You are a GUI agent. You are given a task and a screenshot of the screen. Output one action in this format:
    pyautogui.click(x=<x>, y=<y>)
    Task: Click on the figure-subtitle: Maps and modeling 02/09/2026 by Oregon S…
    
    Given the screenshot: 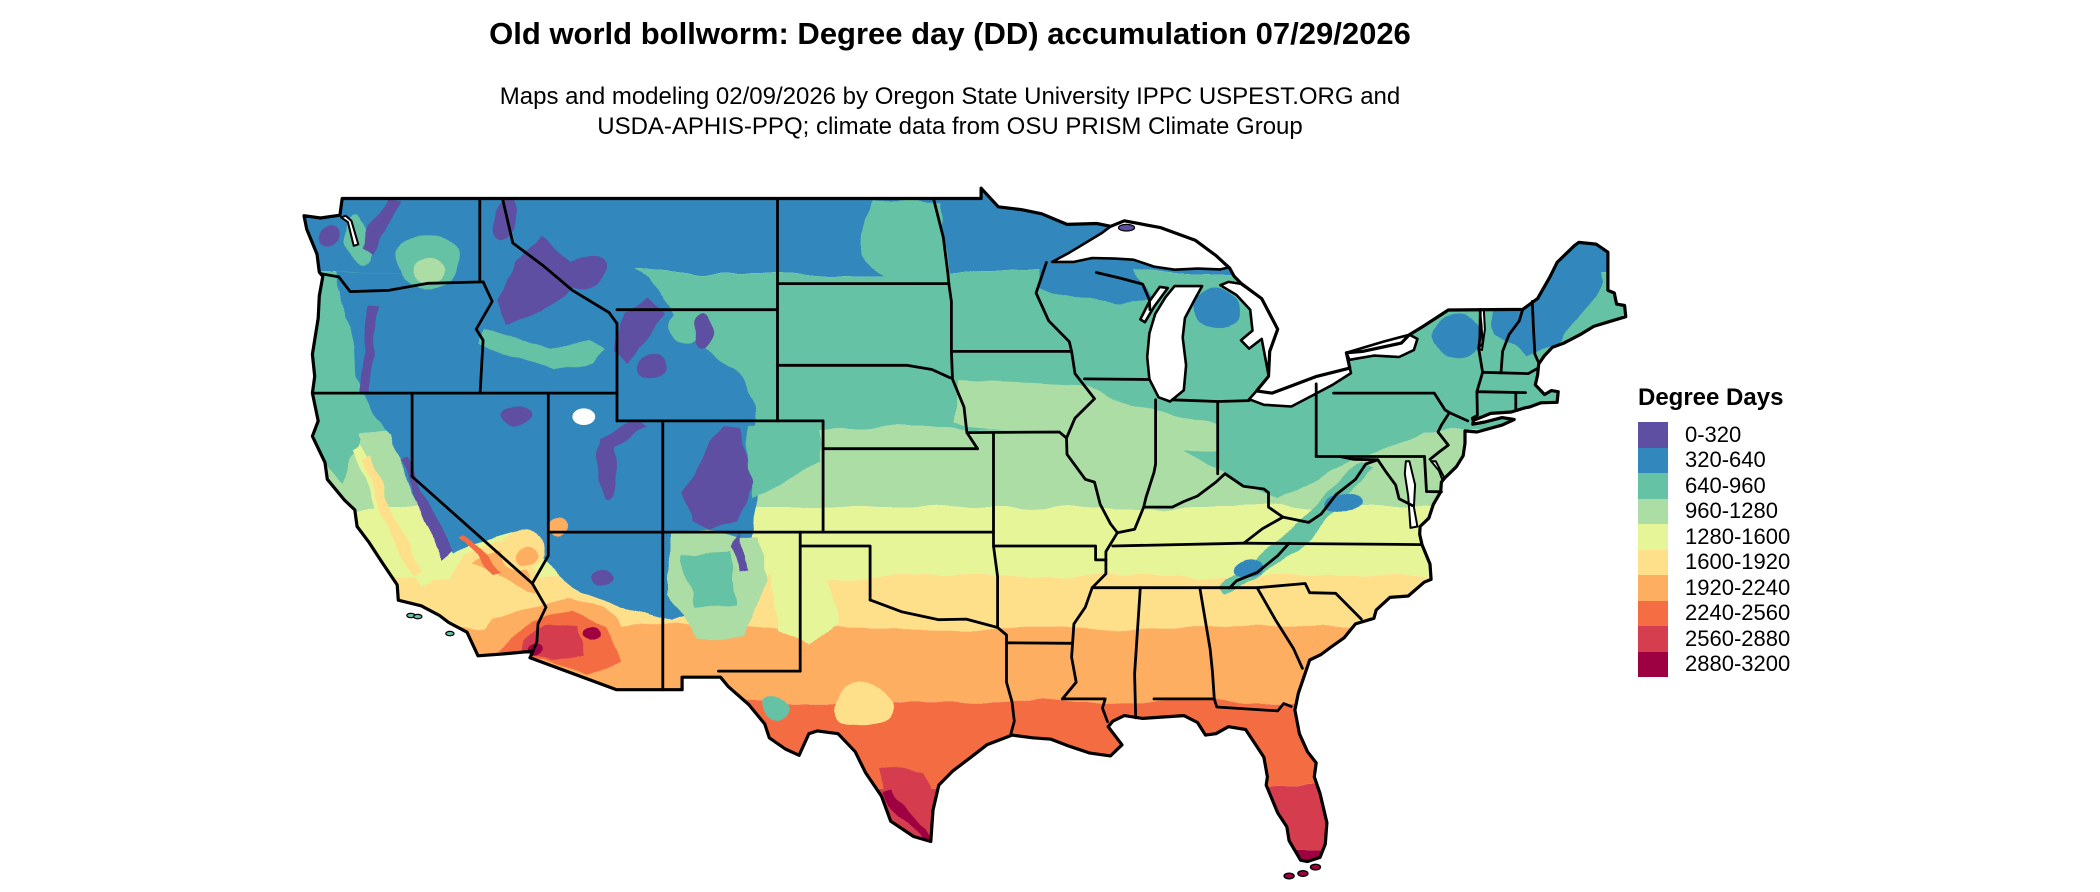 What is the action you would take?
    pyautogui.click(x=950, y=112)
    